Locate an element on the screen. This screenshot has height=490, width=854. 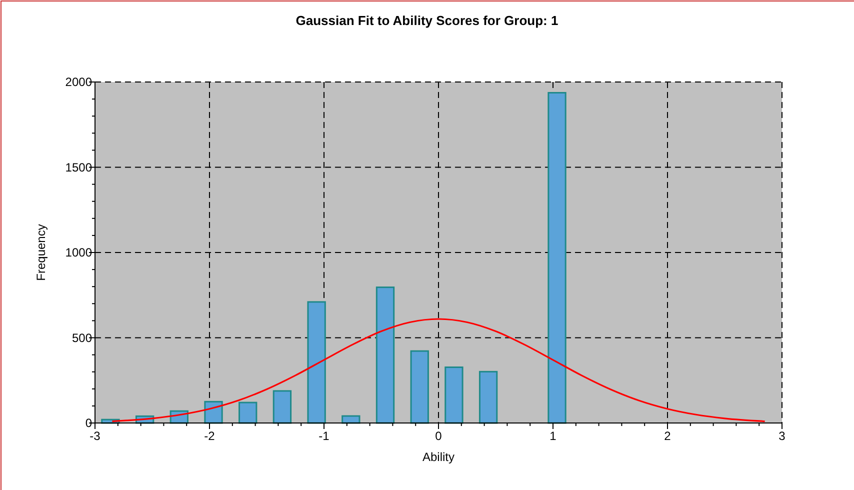
y-tick-label: 2000 is located at coordinates (78, 82).